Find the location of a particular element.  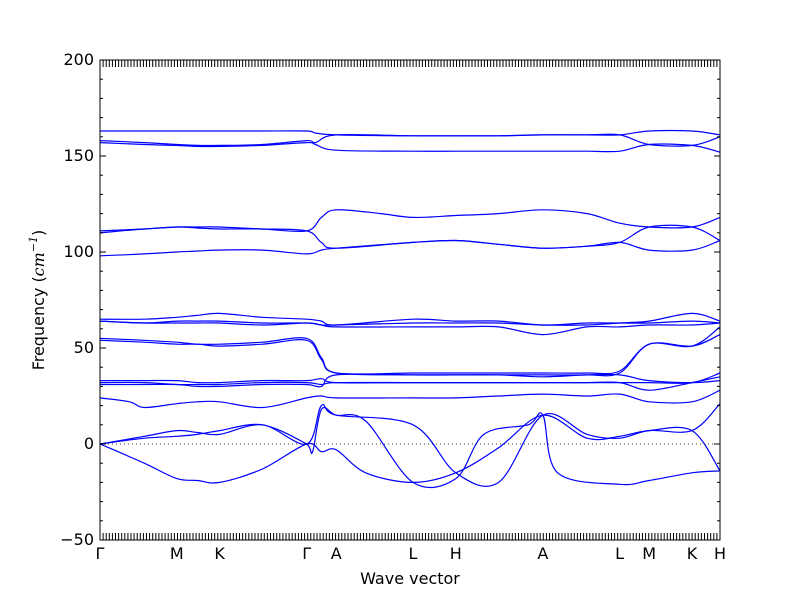

y-axis-title-prefix: Frequency ( is located at coordinates (38, 323).